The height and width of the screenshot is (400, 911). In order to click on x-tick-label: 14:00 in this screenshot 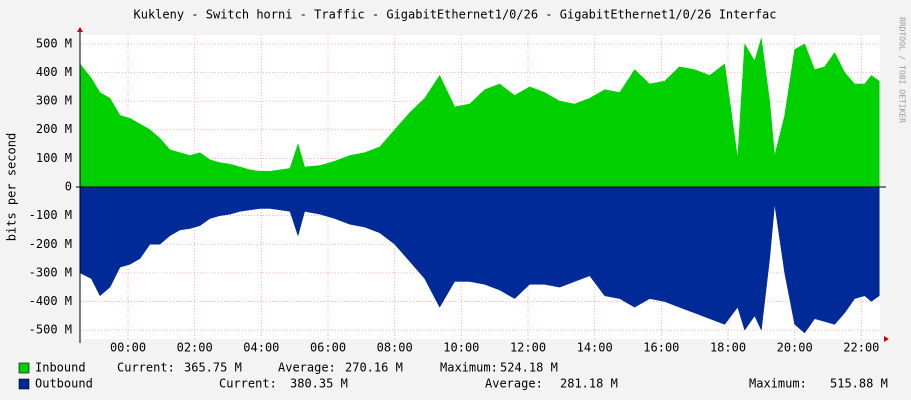, I will do `click(595, 348)`.